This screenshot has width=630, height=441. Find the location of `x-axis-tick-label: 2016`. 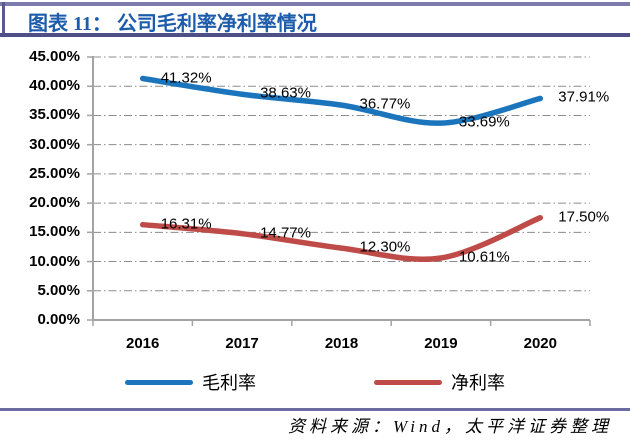

x-axis-tick-label: 2016 is located at coordinates (143, 343).